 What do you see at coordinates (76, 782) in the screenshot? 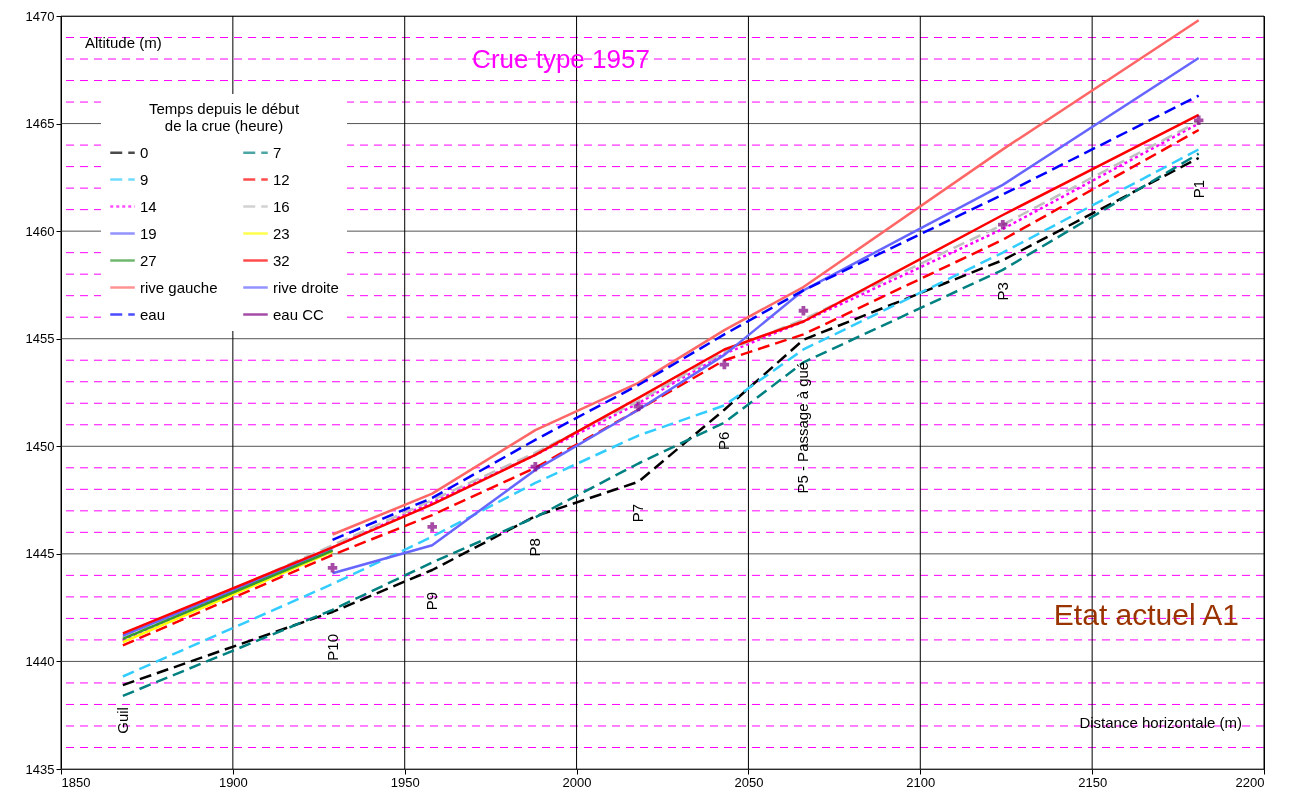
I see `x-tick-label: 1850` at bounding box center [76, 782].